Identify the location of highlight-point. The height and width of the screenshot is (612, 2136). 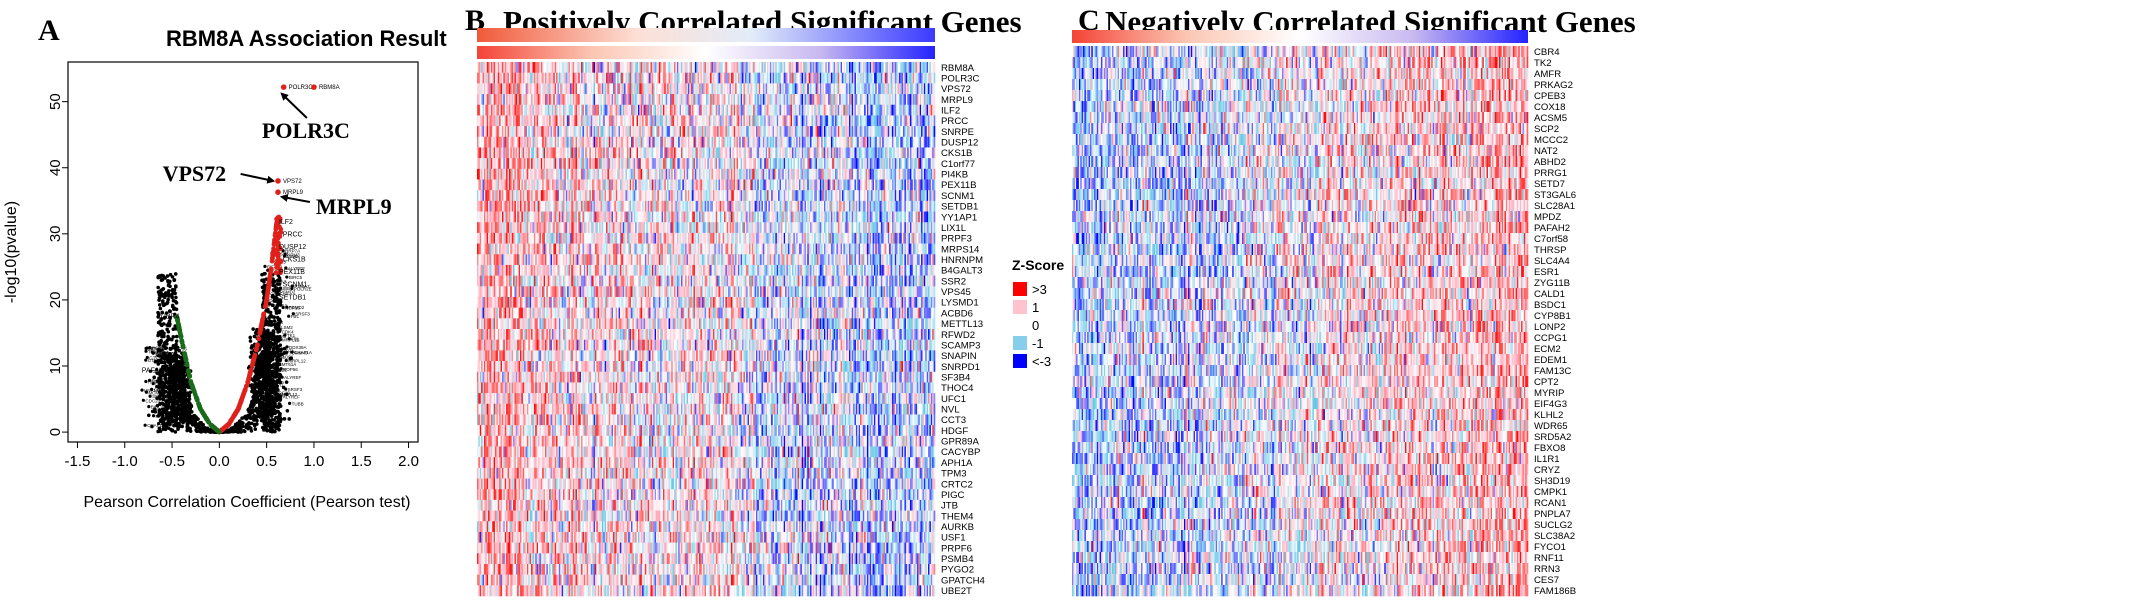
(314, 87).